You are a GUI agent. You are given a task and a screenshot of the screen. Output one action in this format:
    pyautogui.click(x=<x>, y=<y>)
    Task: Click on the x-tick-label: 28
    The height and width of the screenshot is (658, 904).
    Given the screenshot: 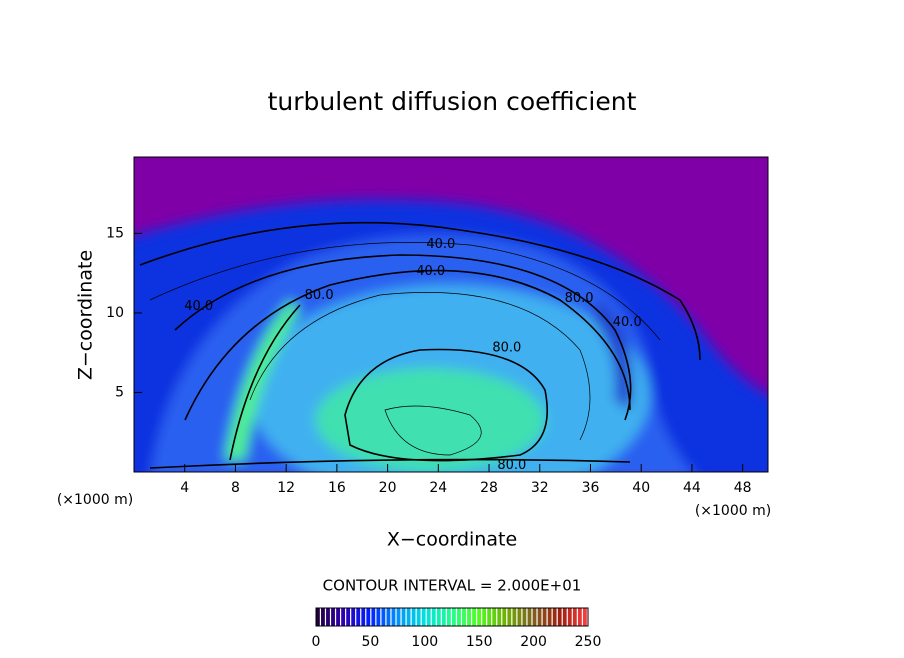 What is the action you would take?
    pyautogui.click(x=489, y=488)
    